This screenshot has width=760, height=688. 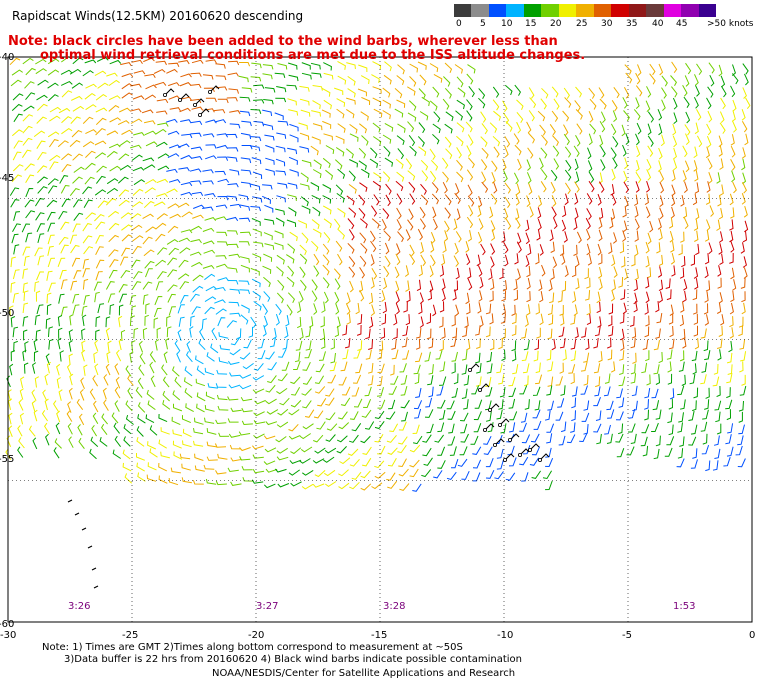 What do you see at coordinates (532, 10) in the screenshot?
I see `legend-swatch` at bounding box center [532, 10].